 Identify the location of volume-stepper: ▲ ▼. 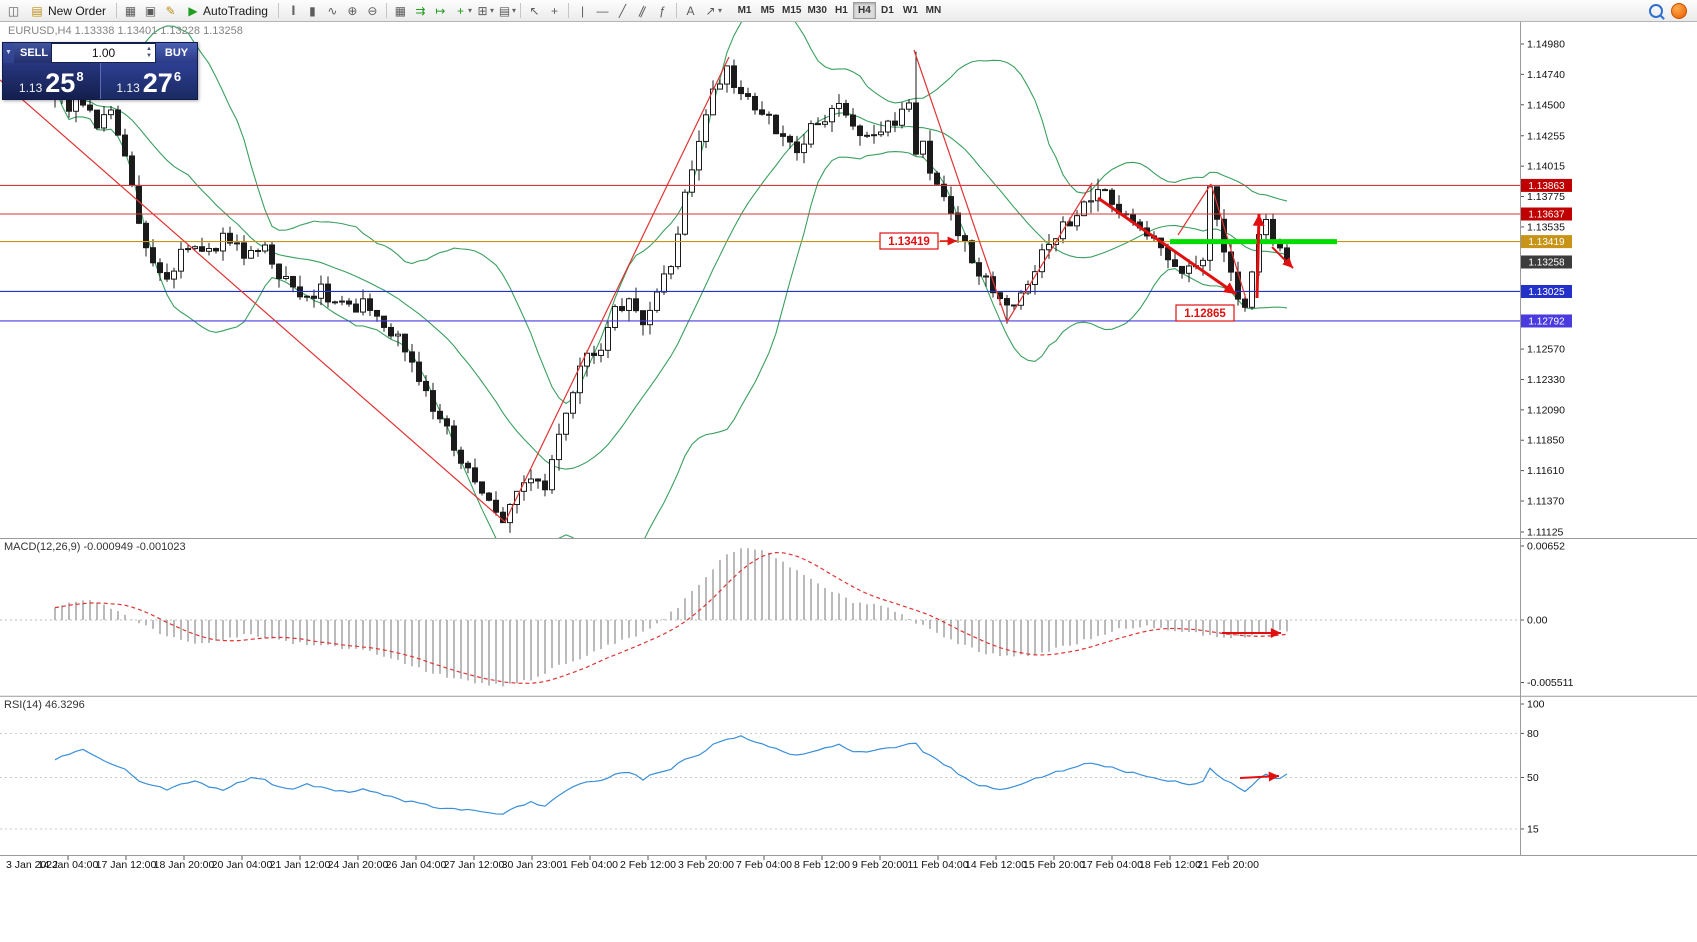
(149, 53).